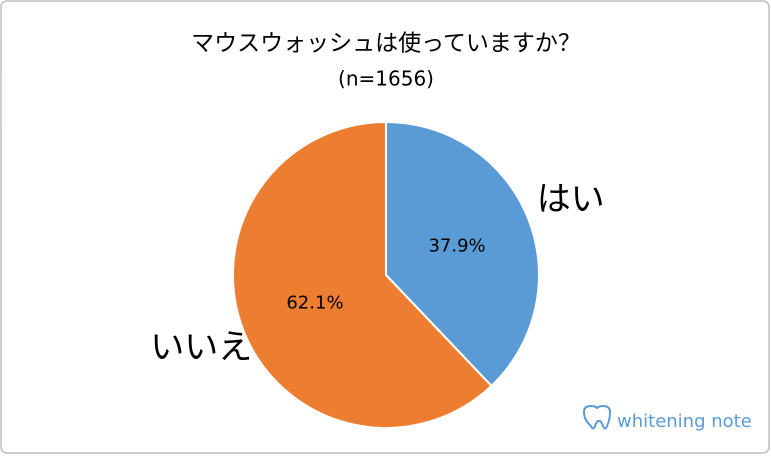 The height and width of the screenshot is (459, 771). Describe the element at coordinates (684, 421) in the screenshot. I see `logo-text: whitening note` at that location.